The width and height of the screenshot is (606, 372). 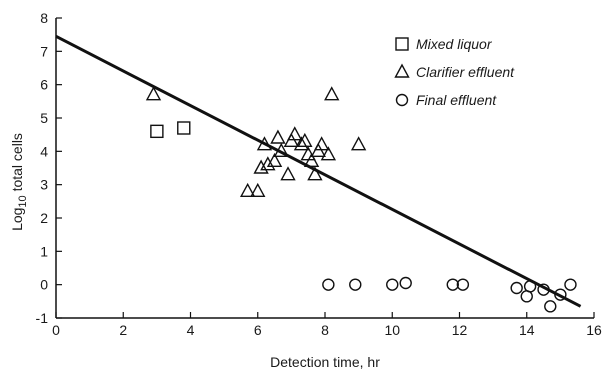 I want to click on legend-label: Mixed liquor, so click(x=454, y=44).